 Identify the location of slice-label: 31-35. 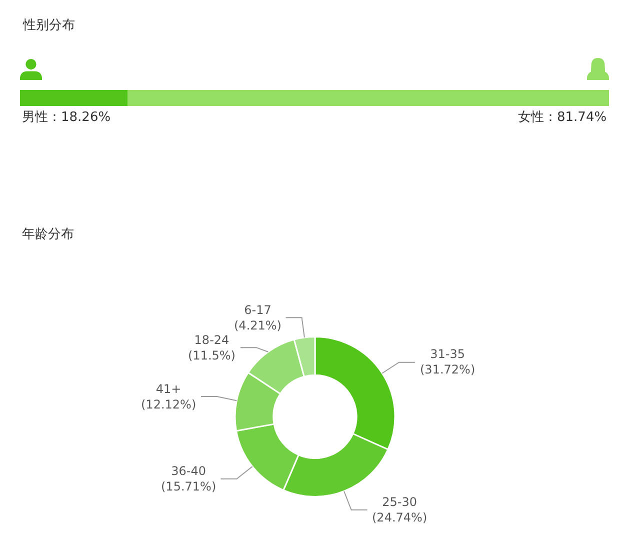
(447, 354).